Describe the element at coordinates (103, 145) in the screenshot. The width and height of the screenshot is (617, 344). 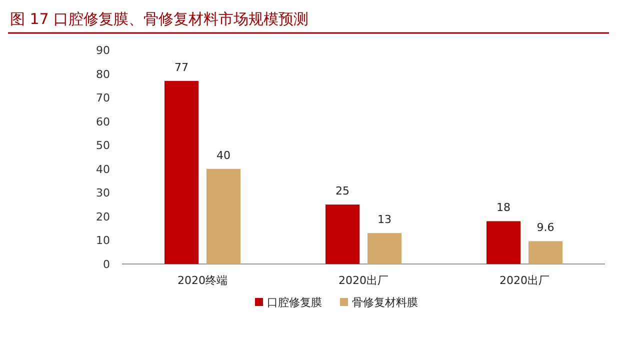
I see `y-tick-label: 50` at that location.